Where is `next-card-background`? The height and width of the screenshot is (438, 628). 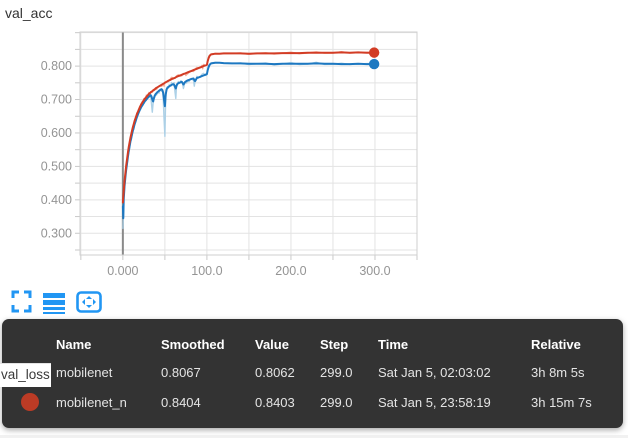 next-card-background is located at coordinates (314, 436).